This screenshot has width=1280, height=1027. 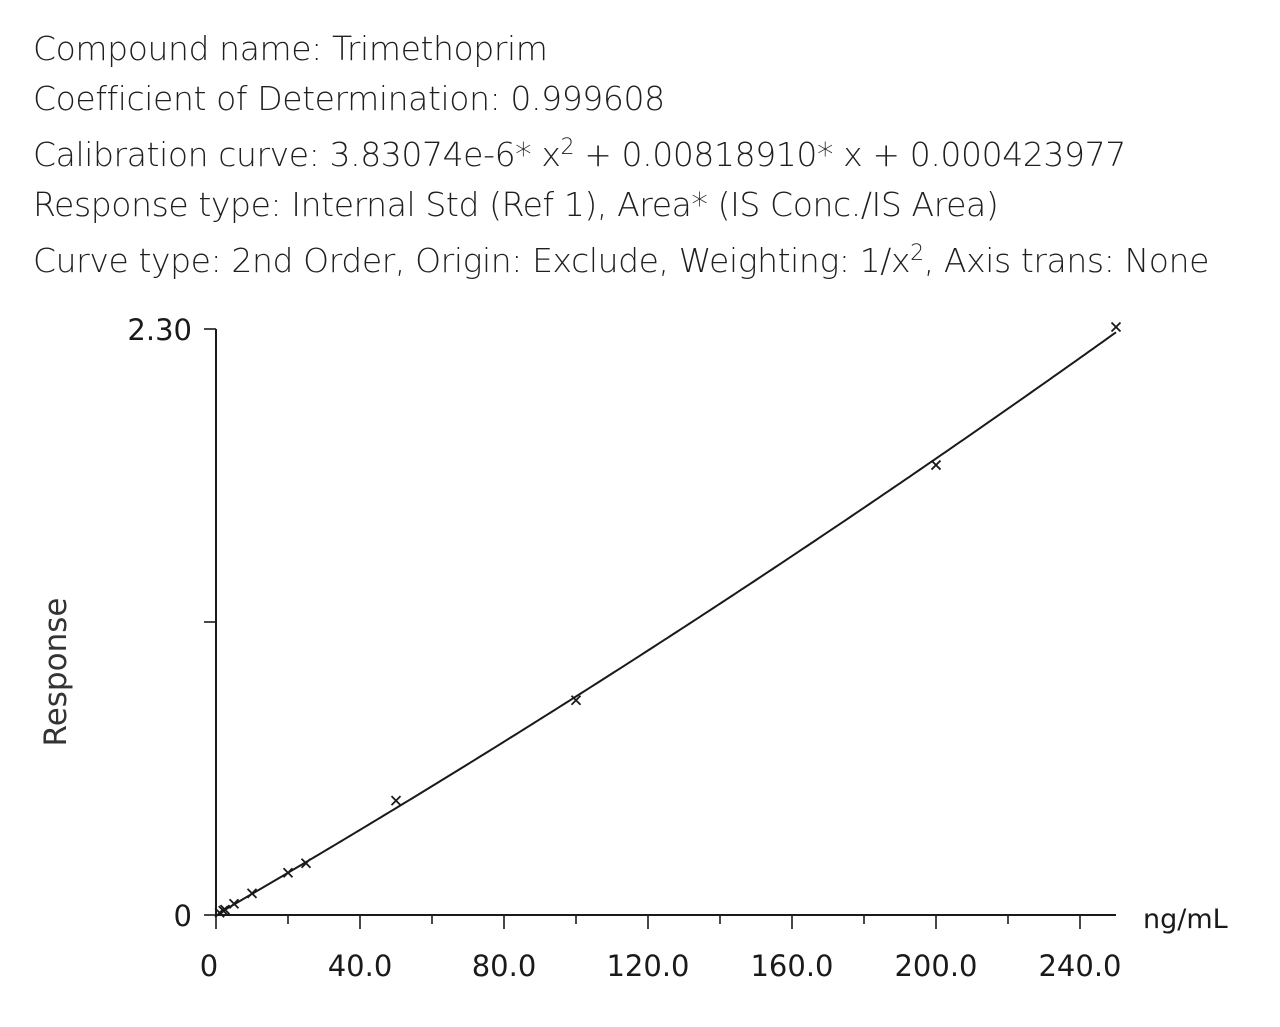 What do you see at coordinates (567, 147) in the screenshot?
I see `calibration-curve-exponent: 2` at bounding box center [567, 147].